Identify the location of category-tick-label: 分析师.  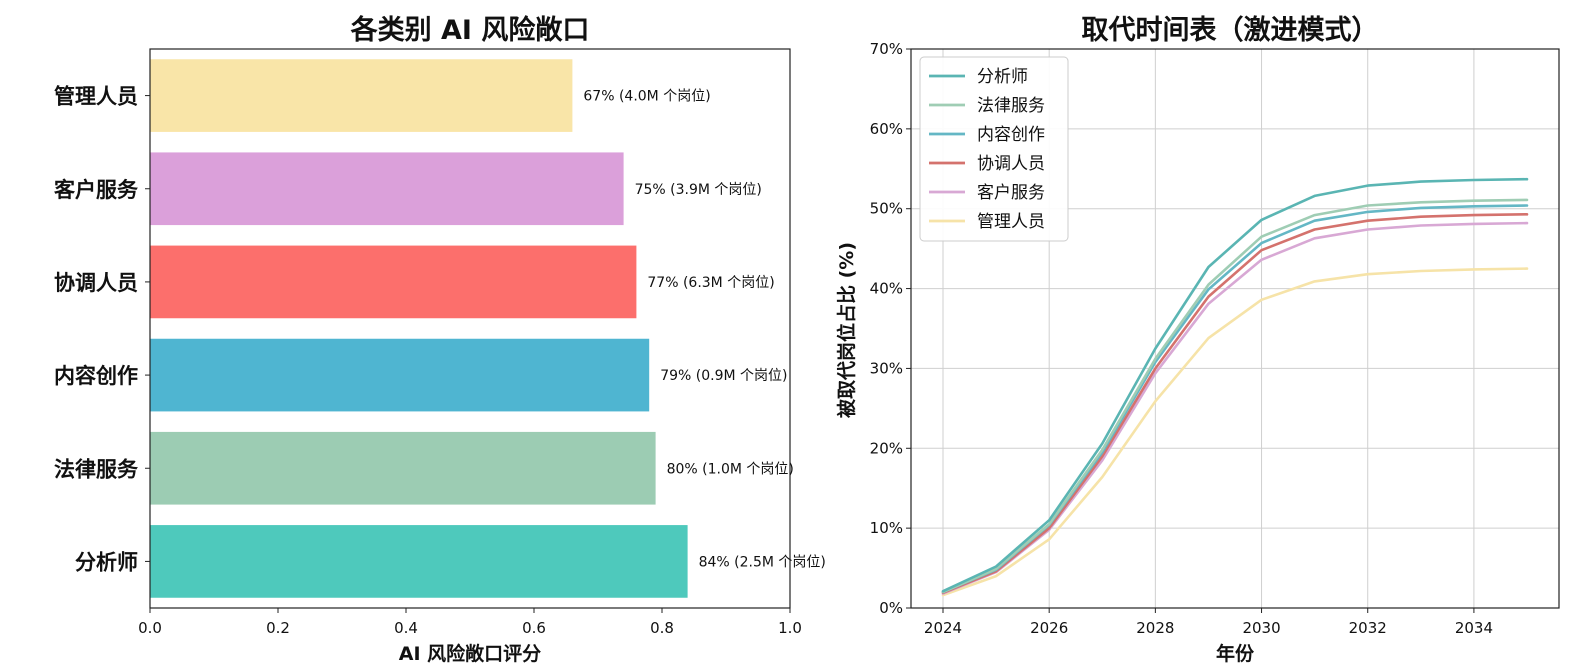
(106, 562).